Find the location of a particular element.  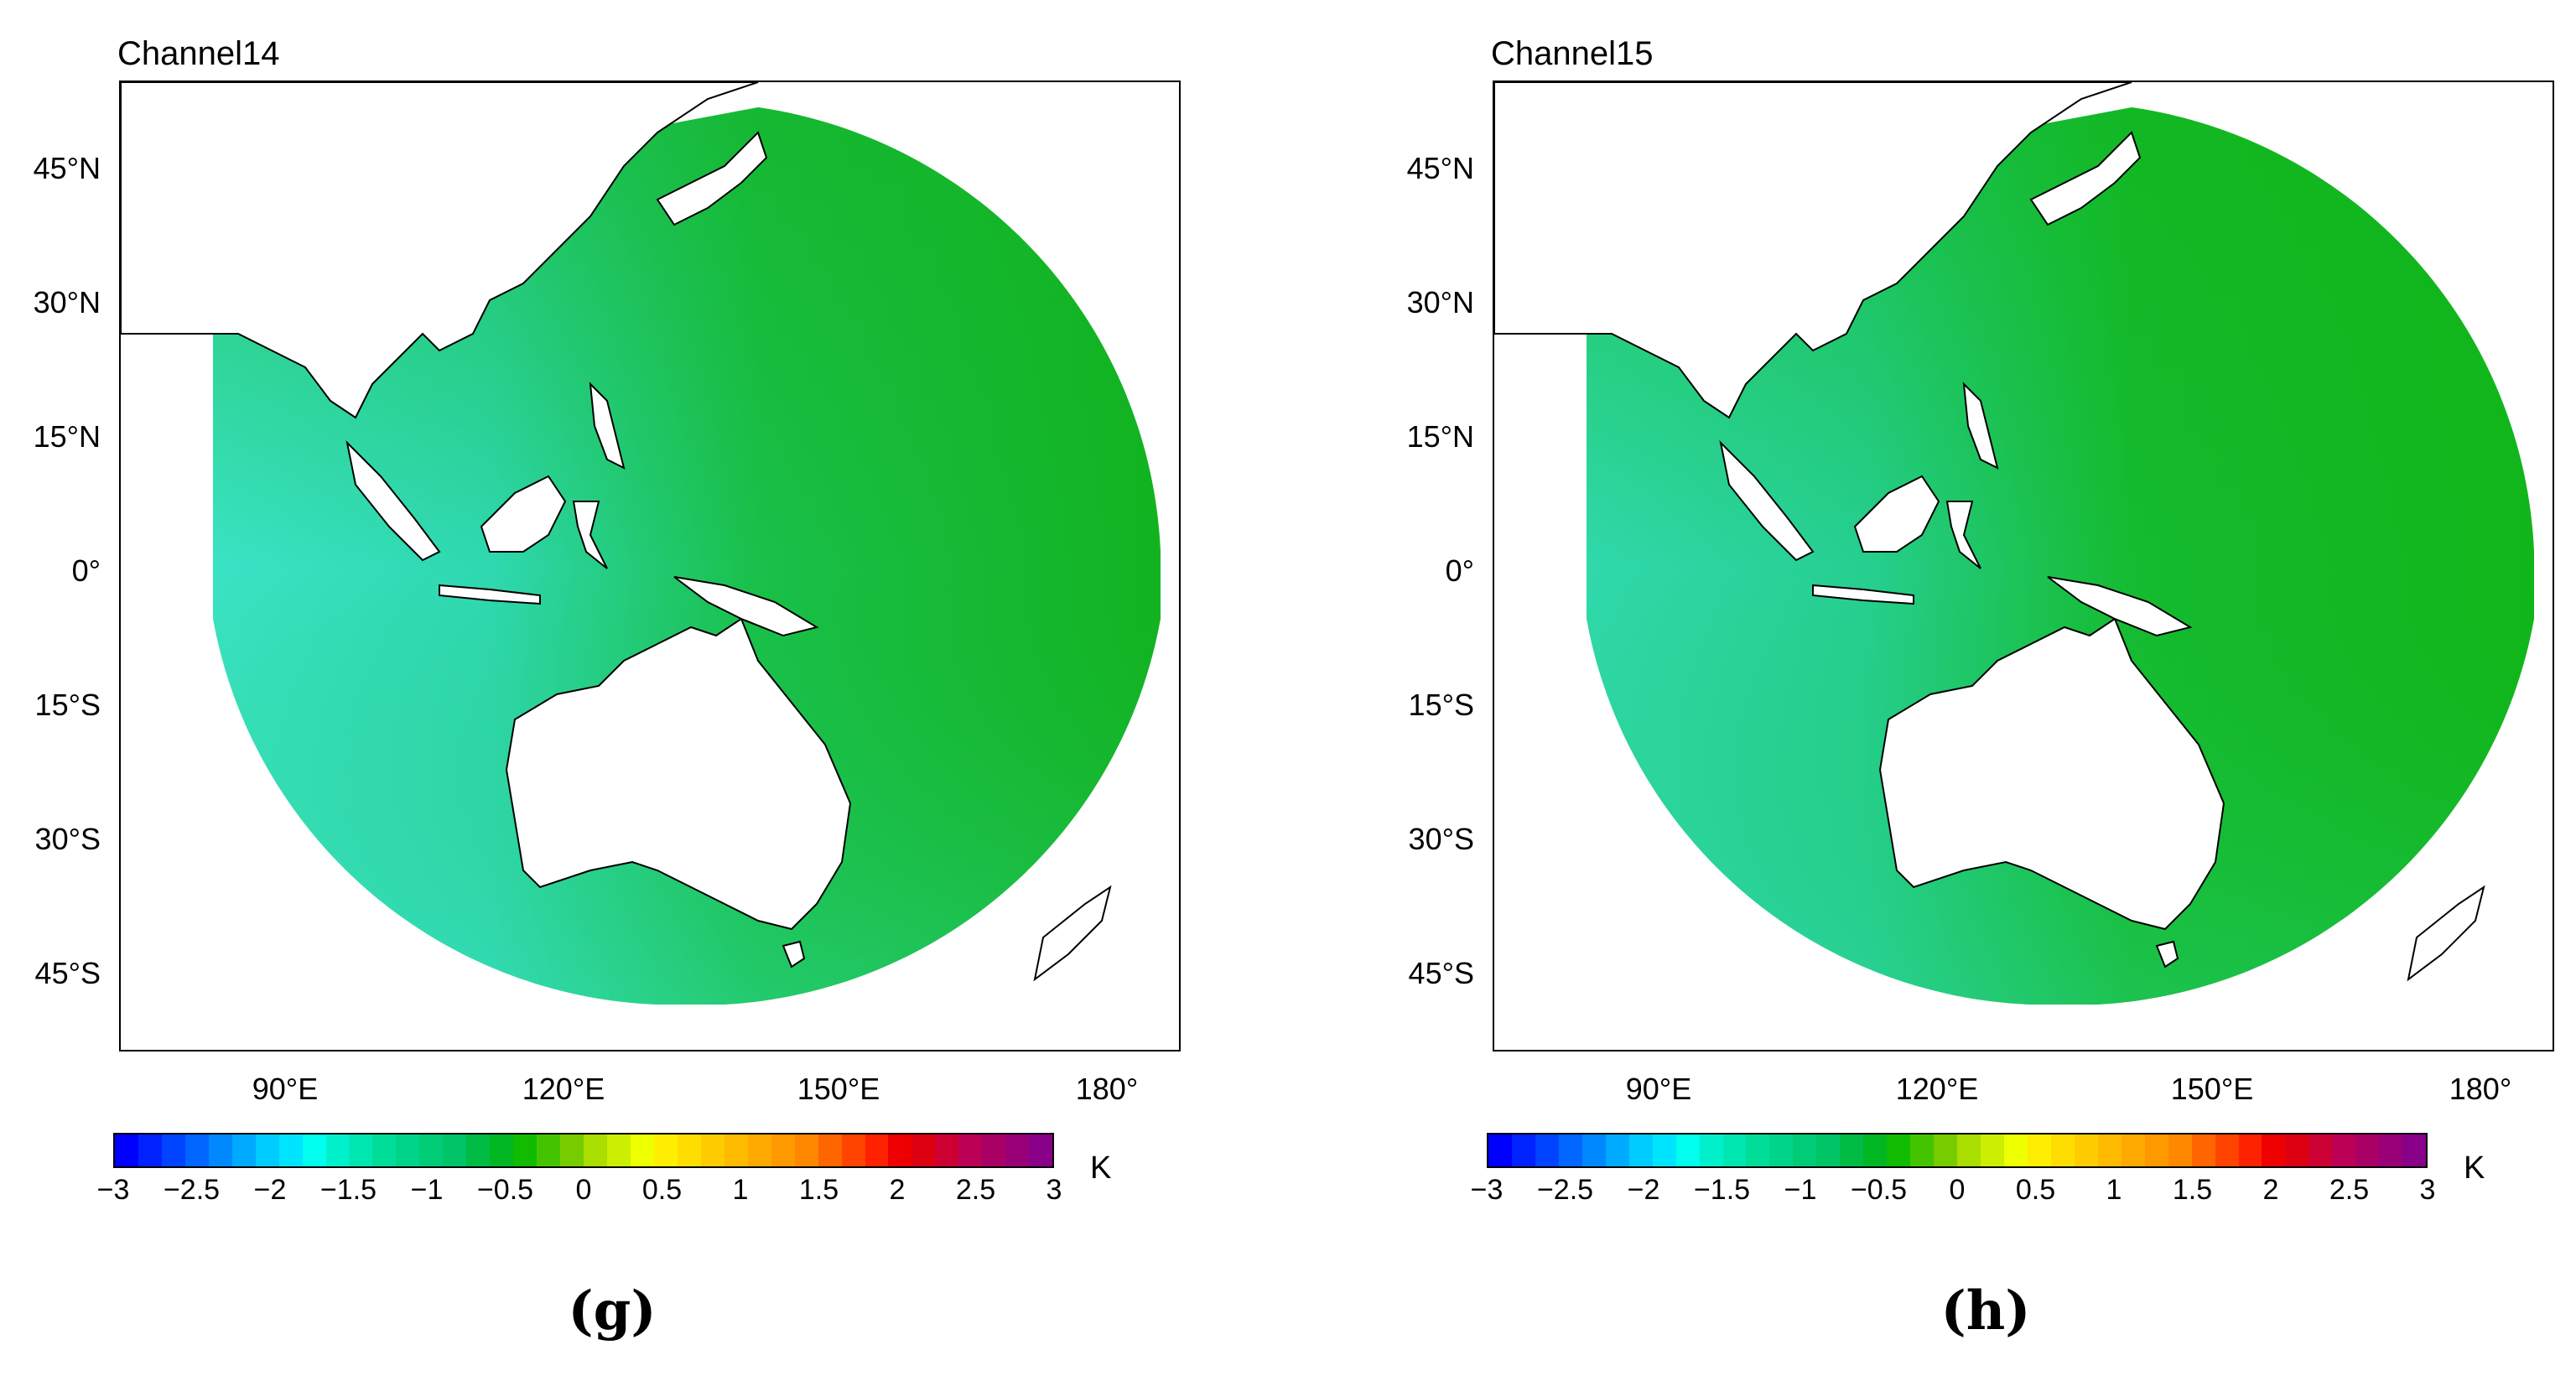

colorbar-tick-label: −2.5 is located at coordinates (1565, 1190).